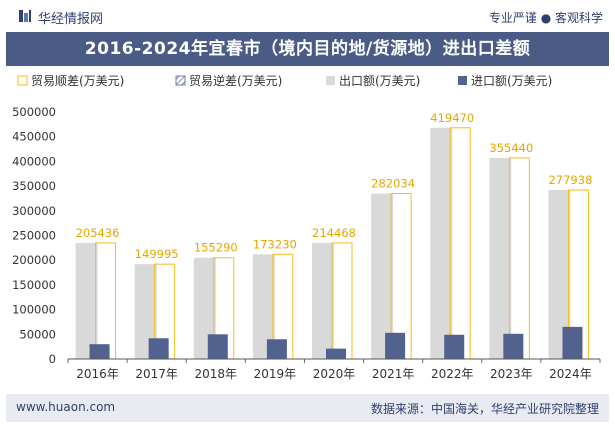 This screenshot has height=427, width=615. Describe the element at coordinates (235, 80) in the screenshot. I see `legend-label: 贸易逆差(万美元)` at that location.